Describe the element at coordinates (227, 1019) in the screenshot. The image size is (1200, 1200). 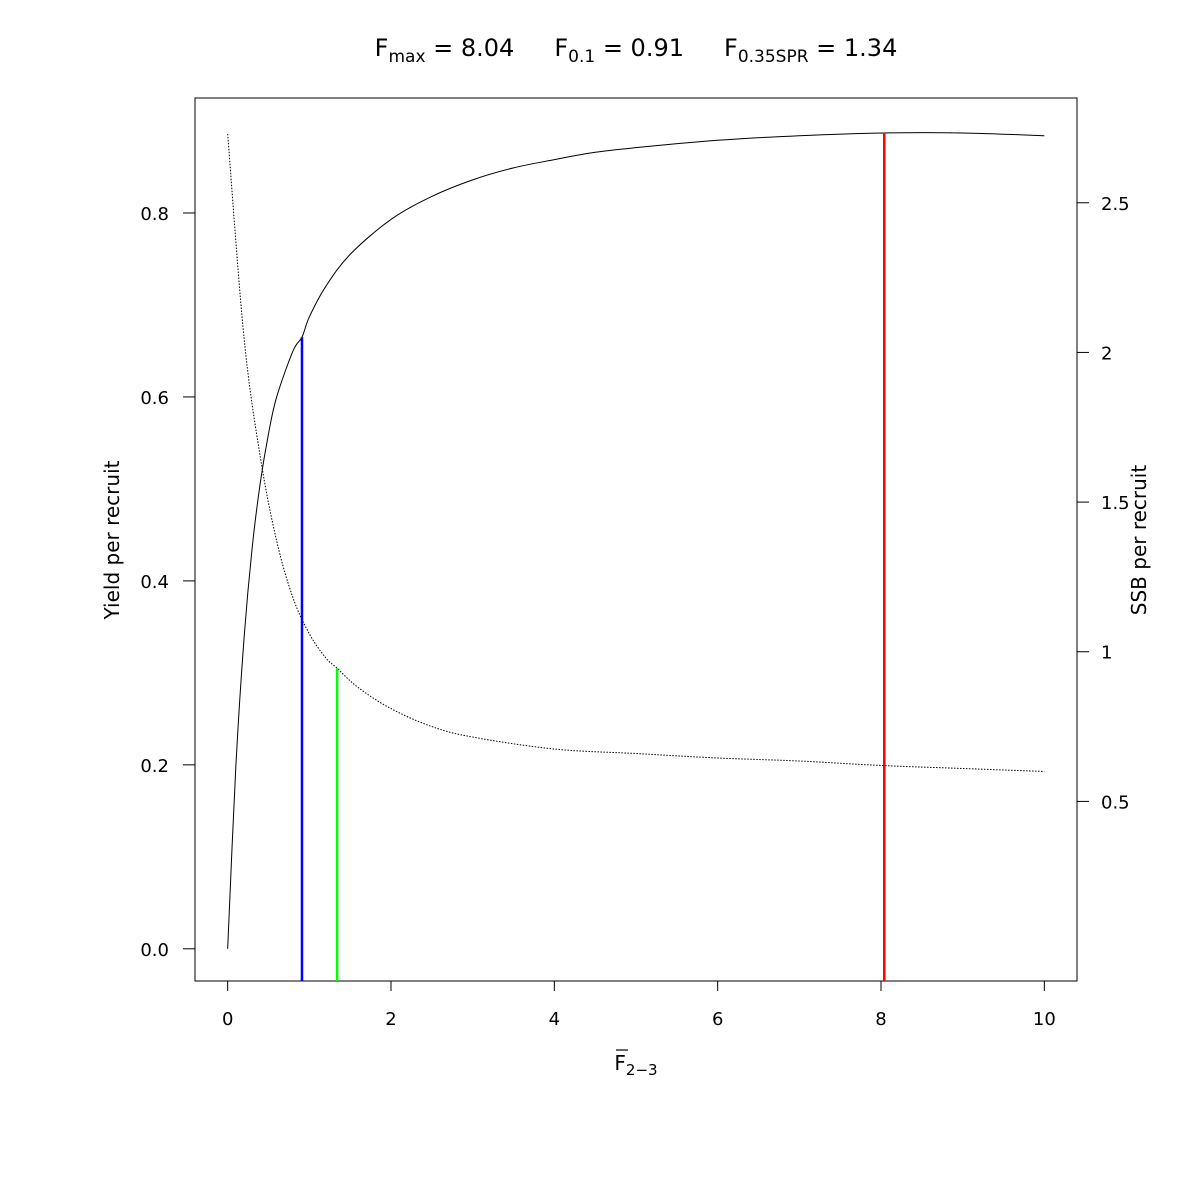
I see `x-tick-label: 0` at that location.